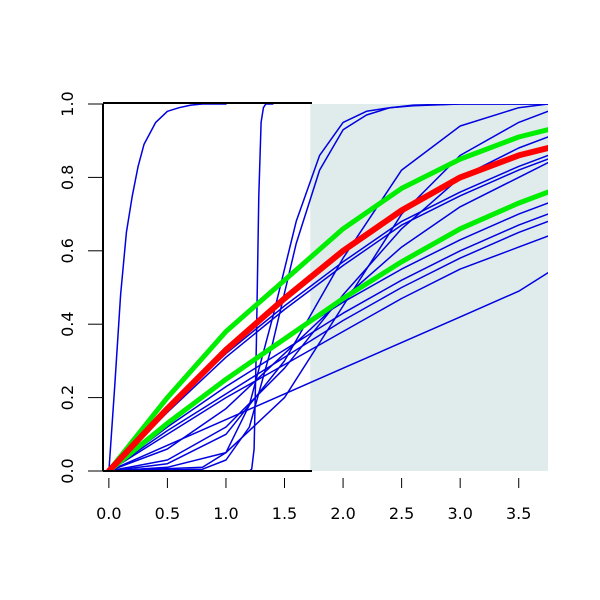 This screenshot has width=600, height=600. What do you see at coordinates (80, 287) in the screenshot?
I see `y-axis-ticks: 0.0 0.2 0.4 0.6 0.8 1.0` at bounding box center [80, 287].